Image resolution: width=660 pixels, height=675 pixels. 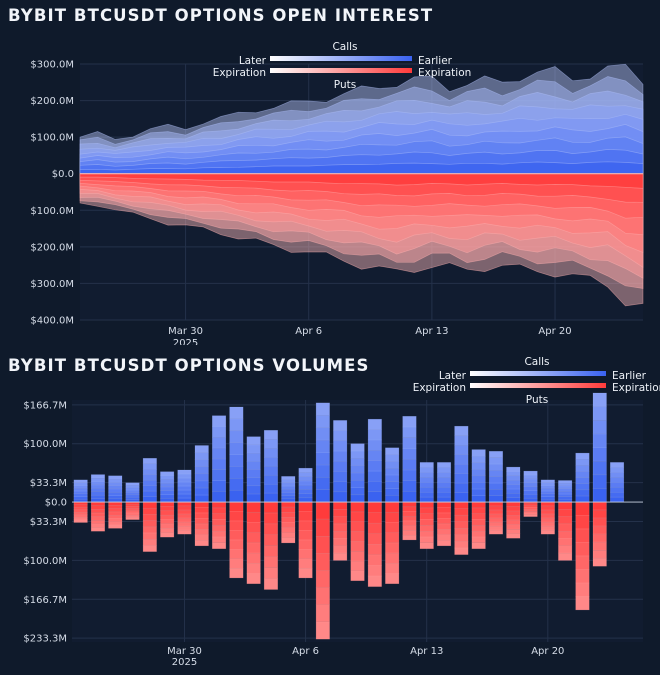 What do you see at coordinates (431, 331) in the screenshot?
I see `oi-x-tick-label: Apr 13` at bounding box center [431, 331].